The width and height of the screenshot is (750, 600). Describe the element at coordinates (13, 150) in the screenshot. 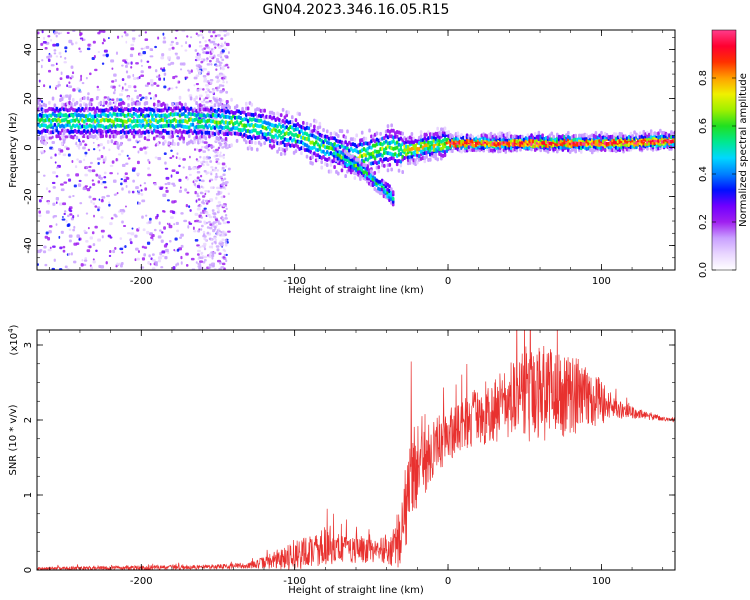

I see `spectrogram-ylabel: Frequency (Hz)` at that location.